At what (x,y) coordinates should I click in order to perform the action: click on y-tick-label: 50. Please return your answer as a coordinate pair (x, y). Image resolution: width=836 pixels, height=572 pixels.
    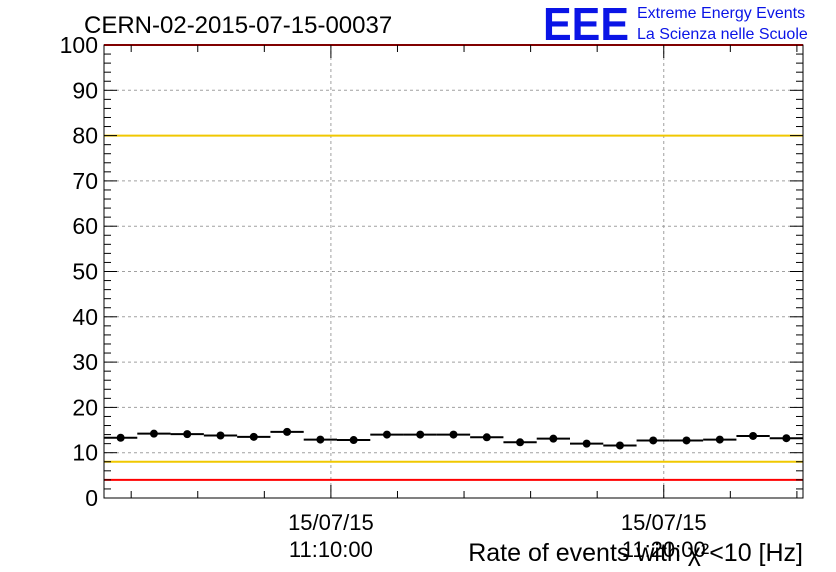
    Looking at the image, I should click on (85, 272).